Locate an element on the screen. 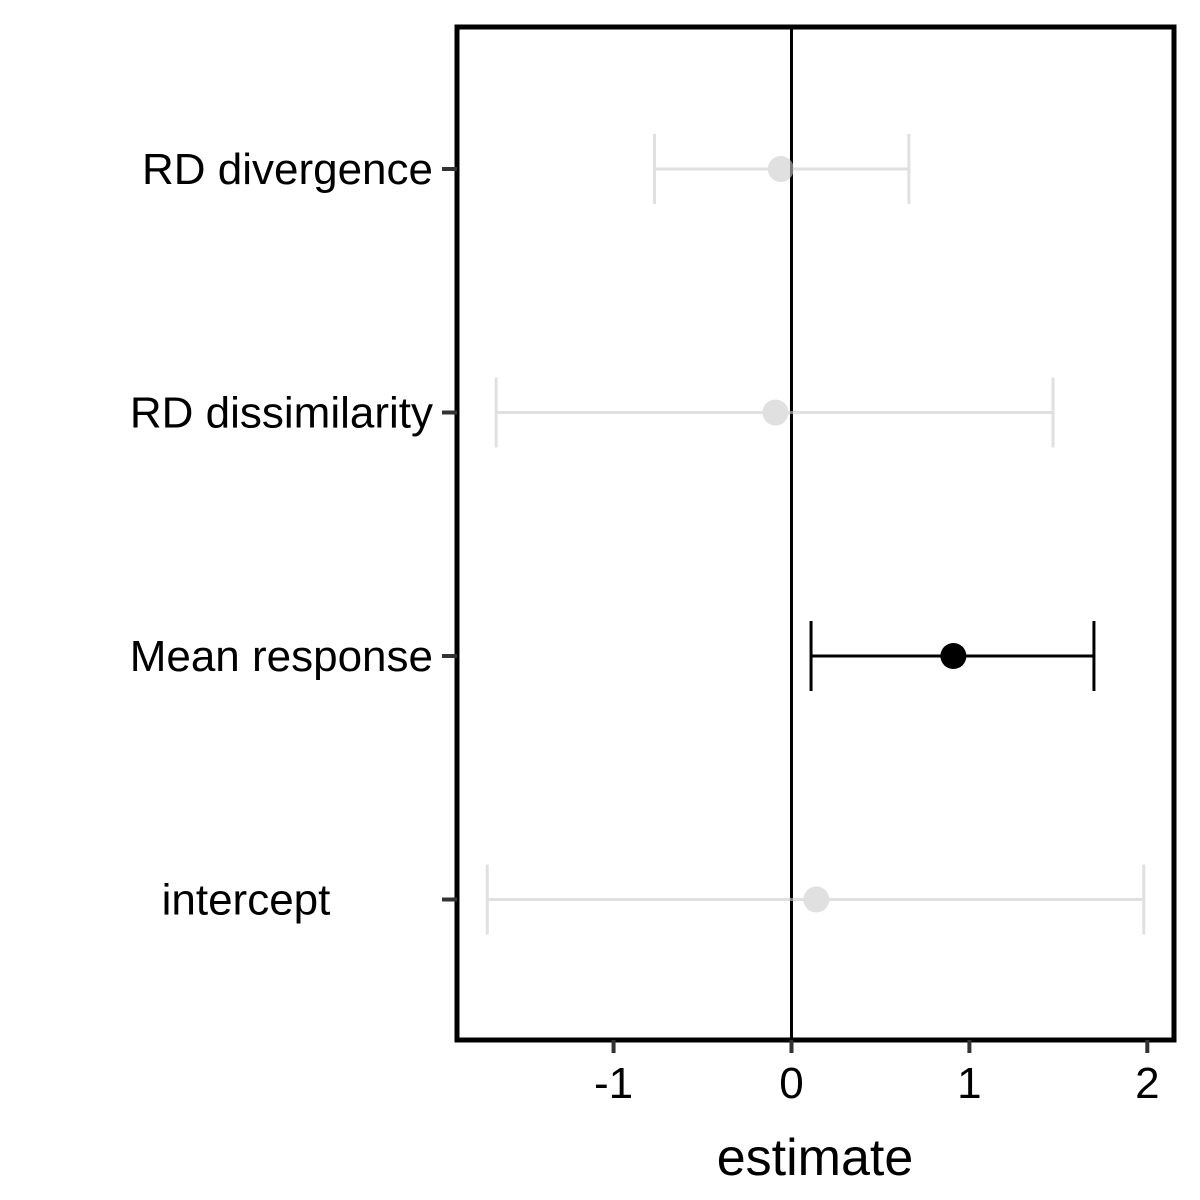 The width and height of the screenshot is (1200, 1200). x-tick-label: 0 is located at coordinates (791, 1083).